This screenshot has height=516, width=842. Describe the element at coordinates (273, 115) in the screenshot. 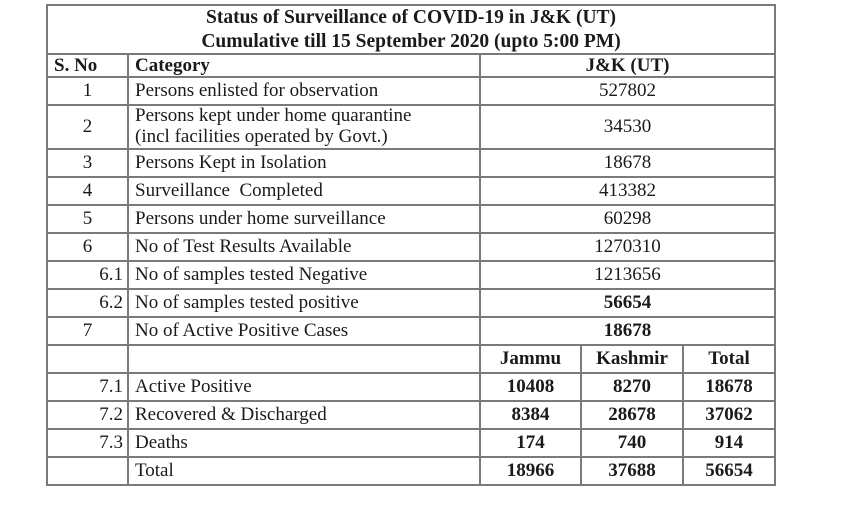

I see `row-category-line-1: Persons kept under home quarantine` at that location.